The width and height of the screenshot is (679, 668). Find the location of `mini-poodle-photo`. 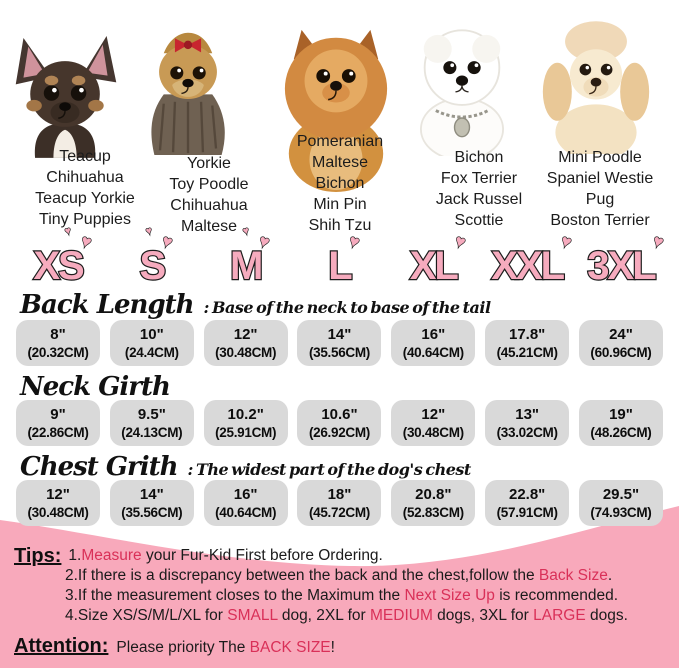

mini-poodle-photo is located at coordinates (596, 87).